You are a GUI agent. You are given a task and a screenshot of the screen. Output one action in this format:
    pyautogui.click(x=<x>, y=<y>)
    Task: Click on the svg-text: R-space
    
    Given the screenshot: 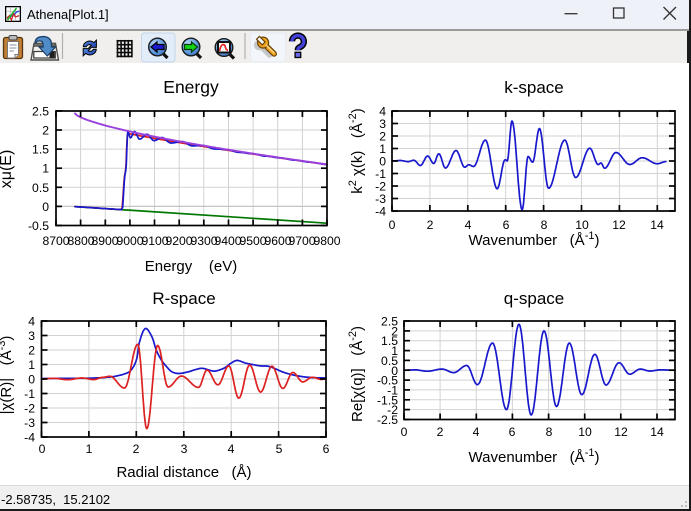 What is the action you would take?
    pyautogui.click(x=183, y=298)
    